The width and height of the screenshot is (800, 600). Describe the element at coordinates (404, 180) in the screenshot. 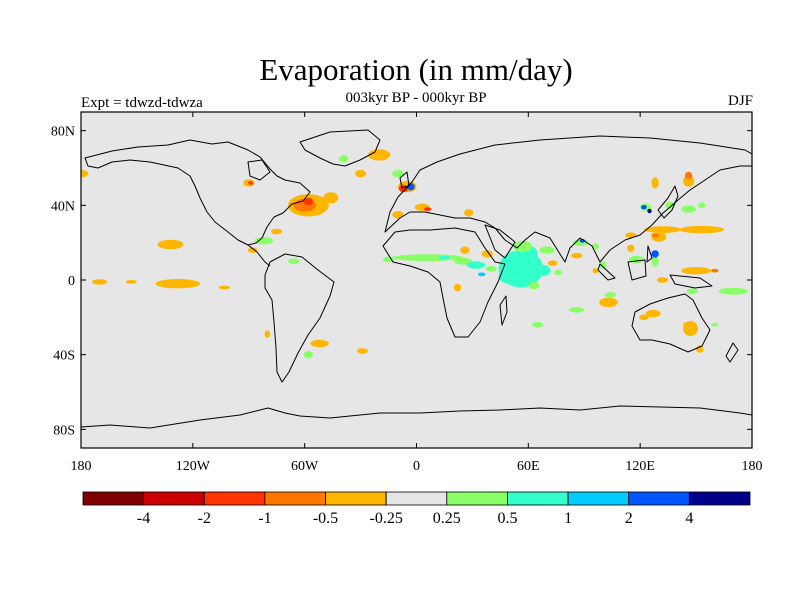

I see `coast-britain` at that location.